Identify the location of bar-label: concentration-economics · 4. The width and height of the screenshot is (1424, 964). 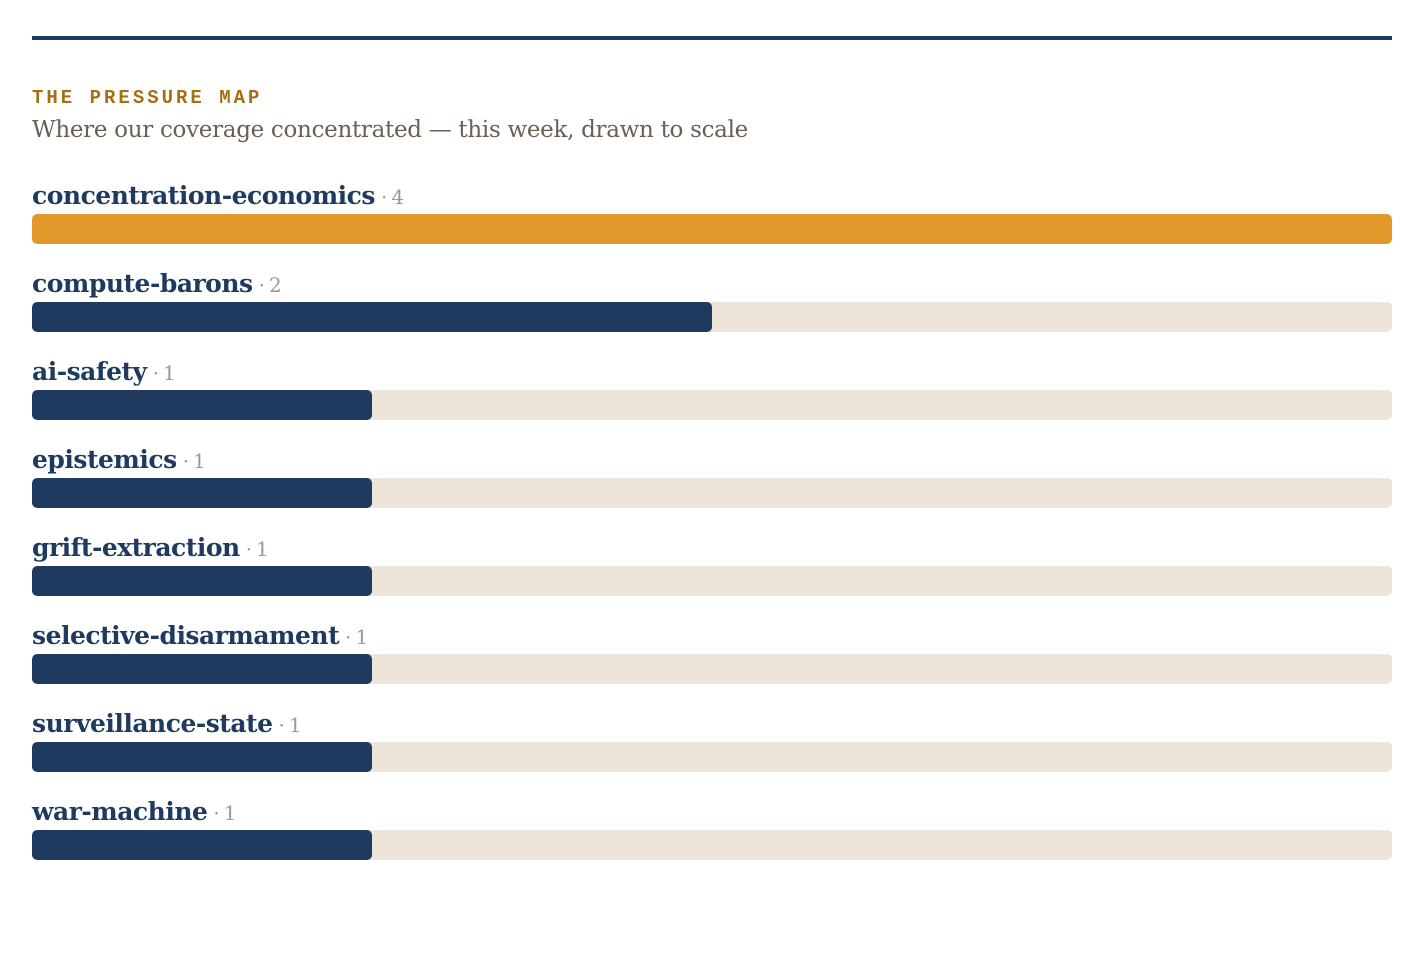
(218, 196).